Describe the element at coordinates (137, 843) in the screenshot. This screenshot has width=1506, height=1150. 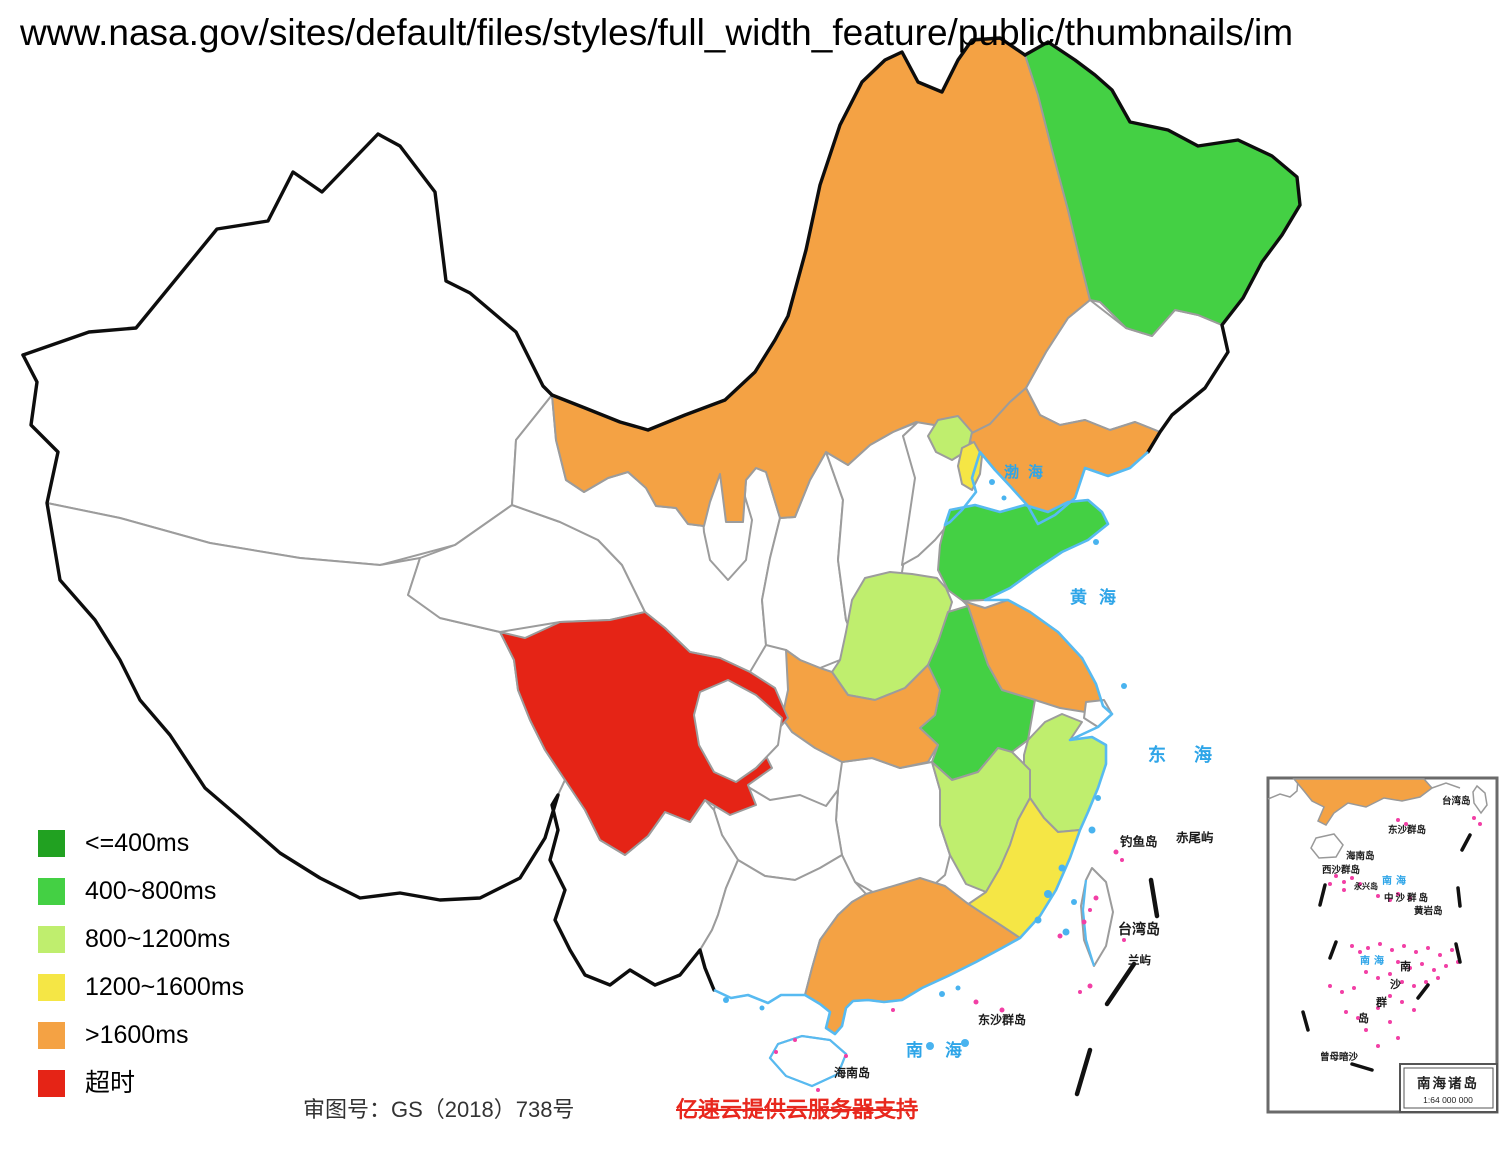
I see `legend-label: <=400ms` at that location.